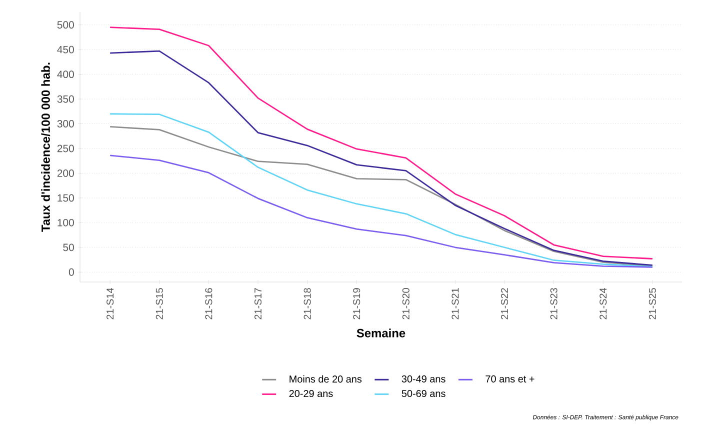 The image size is (715, 432). I want to click on x-tick-label: 21-S25, so click(652, 304).